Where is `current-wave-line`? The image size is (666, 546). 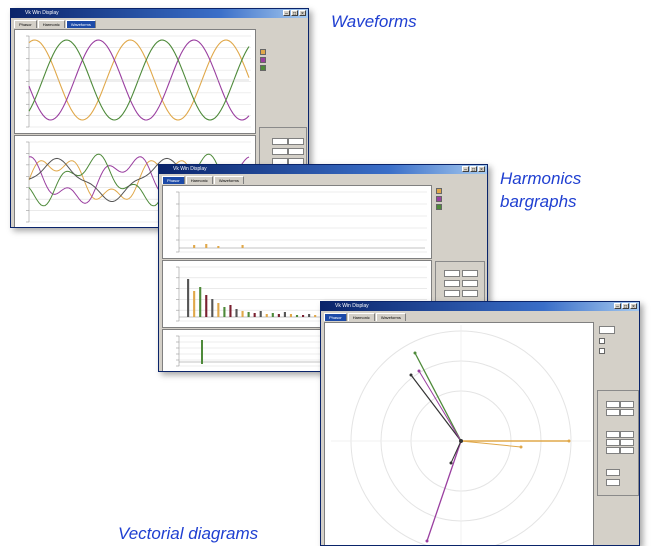 current-wave-line is located at coordinates (139, 180).